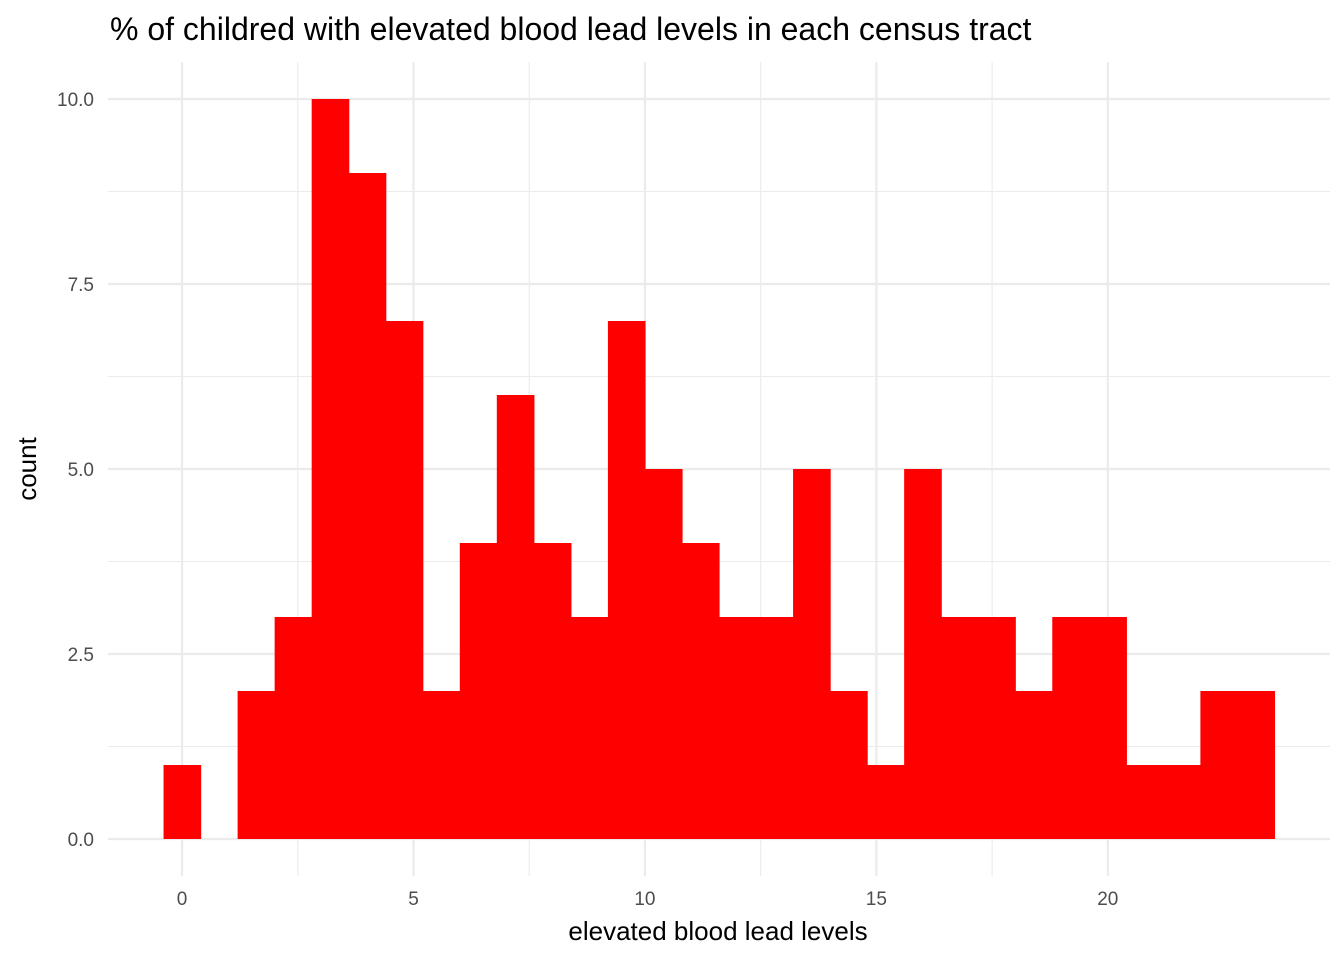 This screenshot has width=1344, height=960. What do you see at coordinates (27, 468) in the screenshot?
I see `y-axis-title: count` at bounding box center [27, 468].